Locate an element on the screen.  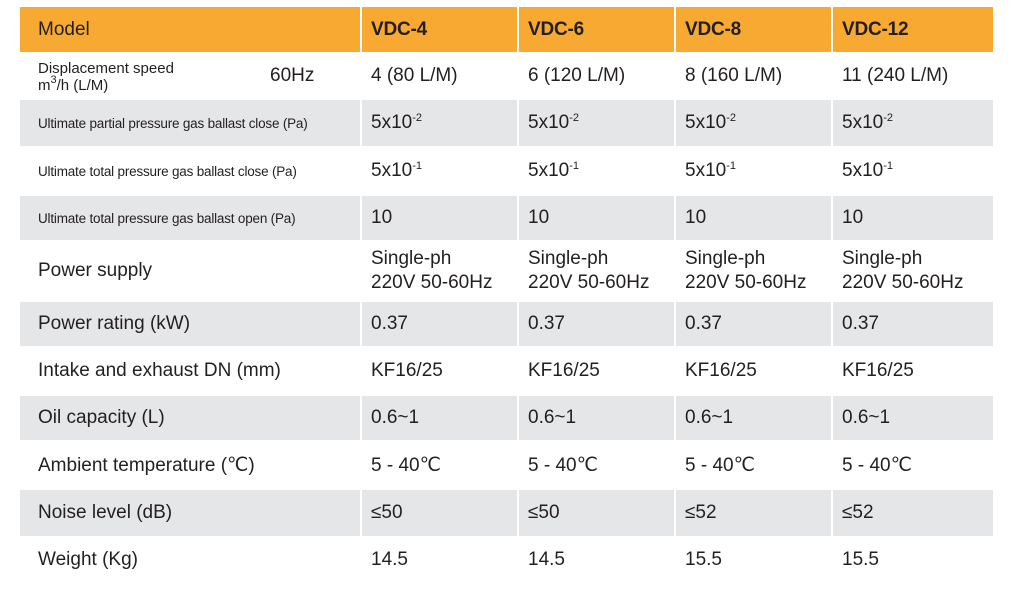
ambient-temperature-label: Ambient temperature (℃) is located at coordinates (191, 465).